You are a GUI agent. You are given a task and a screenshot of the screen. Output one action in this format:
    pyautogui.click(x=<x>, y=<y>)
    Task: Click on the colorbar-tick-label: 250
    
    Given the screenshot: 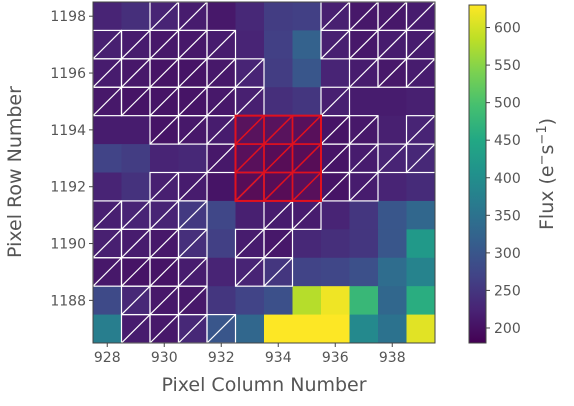 What is the action you would take?
    pyautogui.click(x=507, y=291)
    